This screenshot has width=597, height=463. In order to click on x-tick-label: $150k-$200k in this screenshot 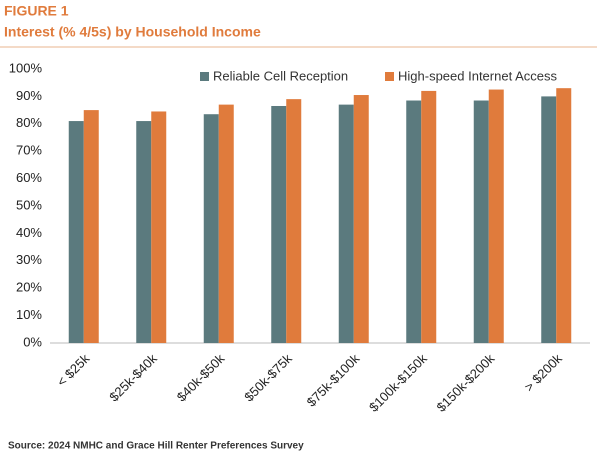, I will do `click(466, 383)`.